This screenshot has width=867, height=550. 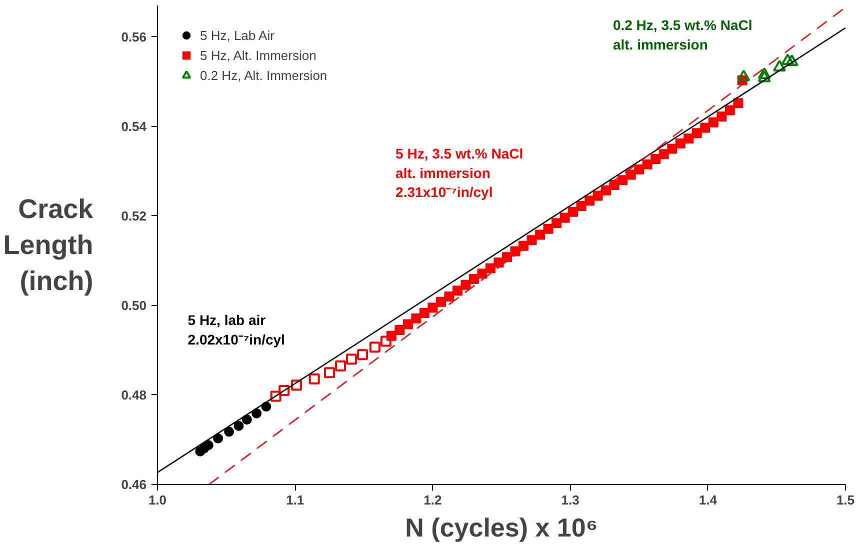 What do you see at coordinates (845, 500) in the screenshot?
I see `x-tick-label: 1.5` at bounding box center [845, 500].